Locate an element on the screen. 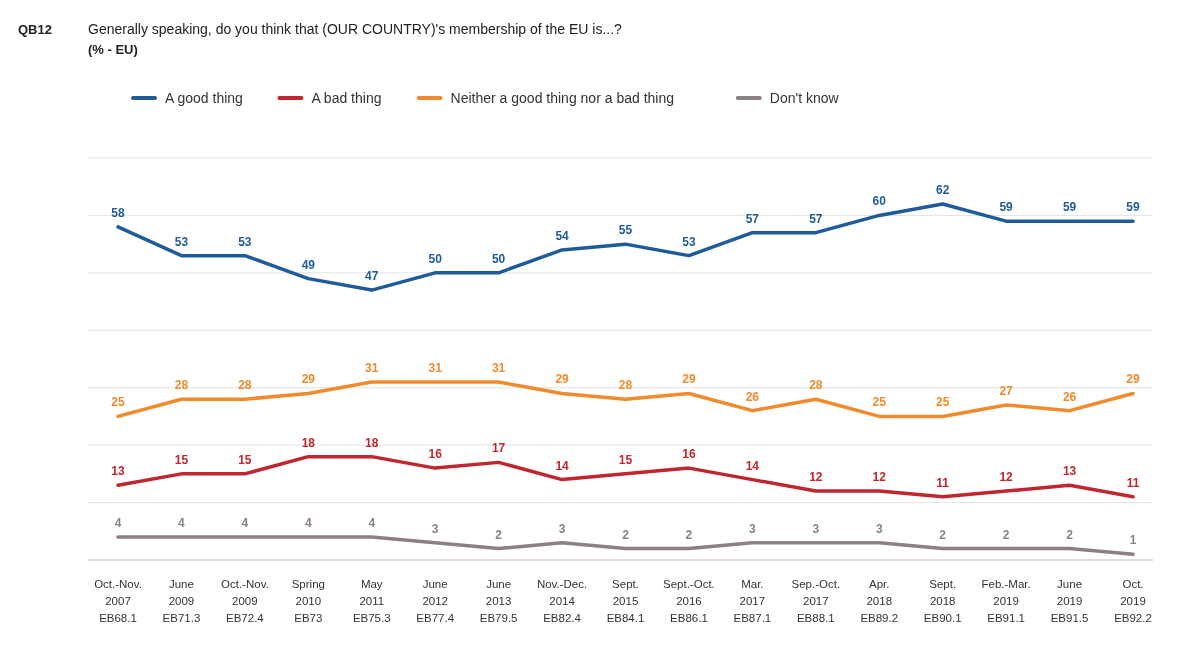  x-tick-label: Sep.-Oct. 2017 EB88.1 is located at coordinates (816, 601).